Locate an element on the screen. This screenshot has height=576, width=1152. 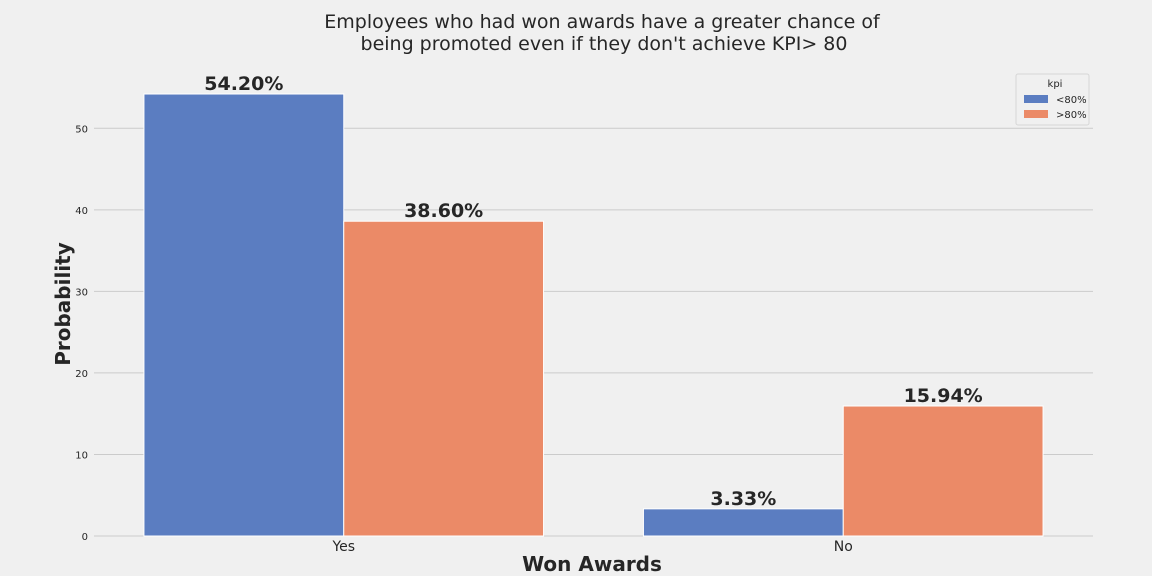
y-tick-label: 30 is located at coordinates (81, 292).